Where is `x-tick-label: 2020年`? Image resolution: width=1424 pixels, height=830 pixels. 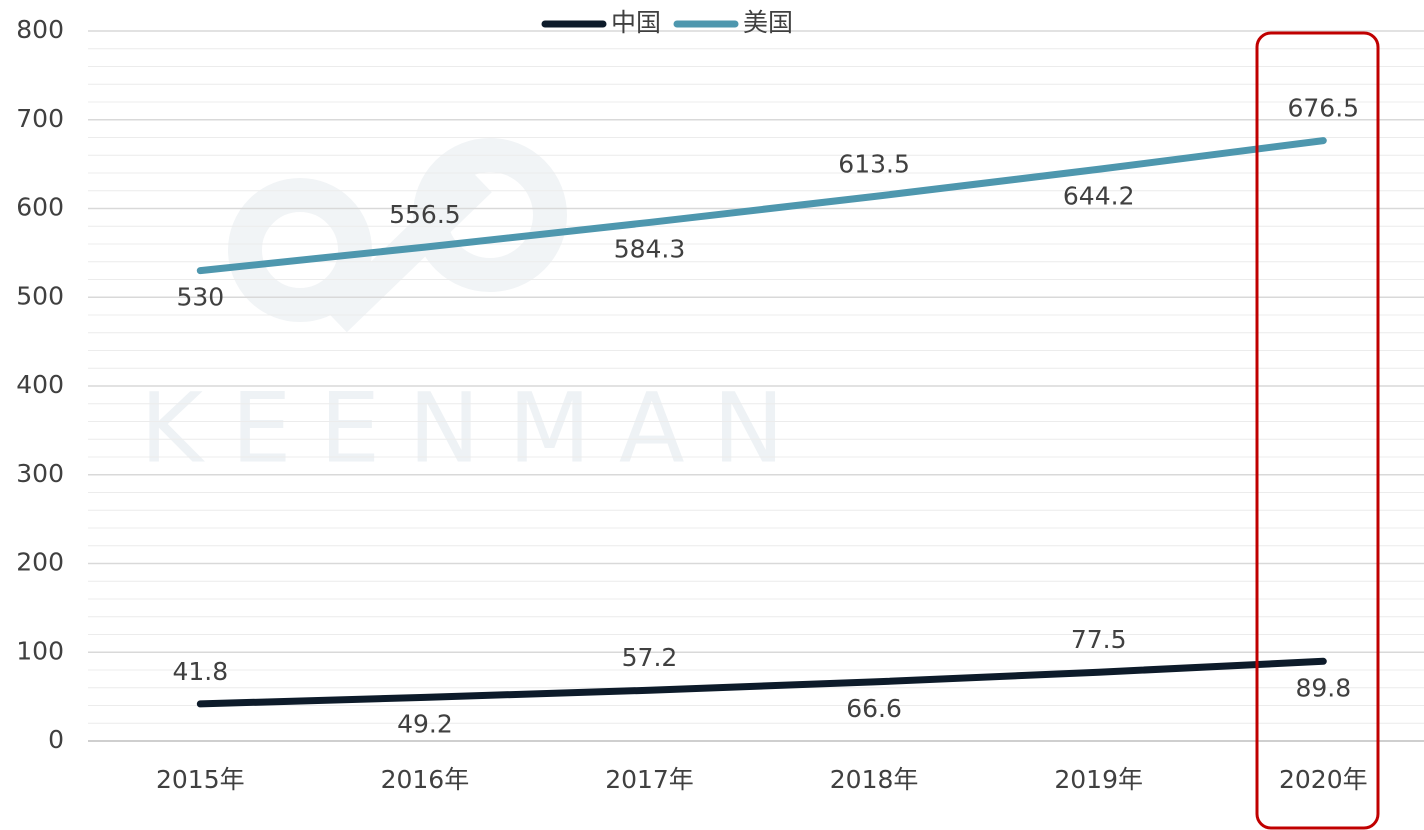 x-tick-label: 2020年 is located at coordinates (1323, 779).